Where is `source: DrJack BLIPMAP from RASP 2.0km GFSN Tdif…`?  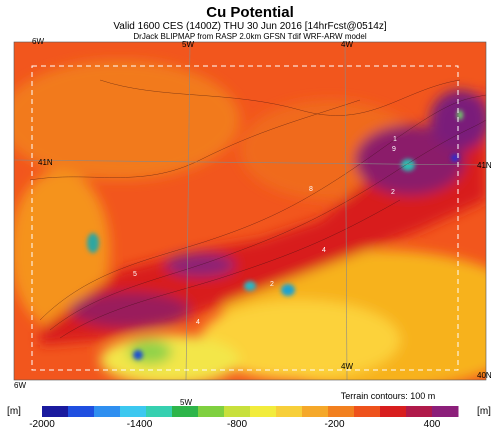 source: DrJack BLIPMAP from RASP 2.0km GFSN Tdif… is located at coordinates (249, 36).